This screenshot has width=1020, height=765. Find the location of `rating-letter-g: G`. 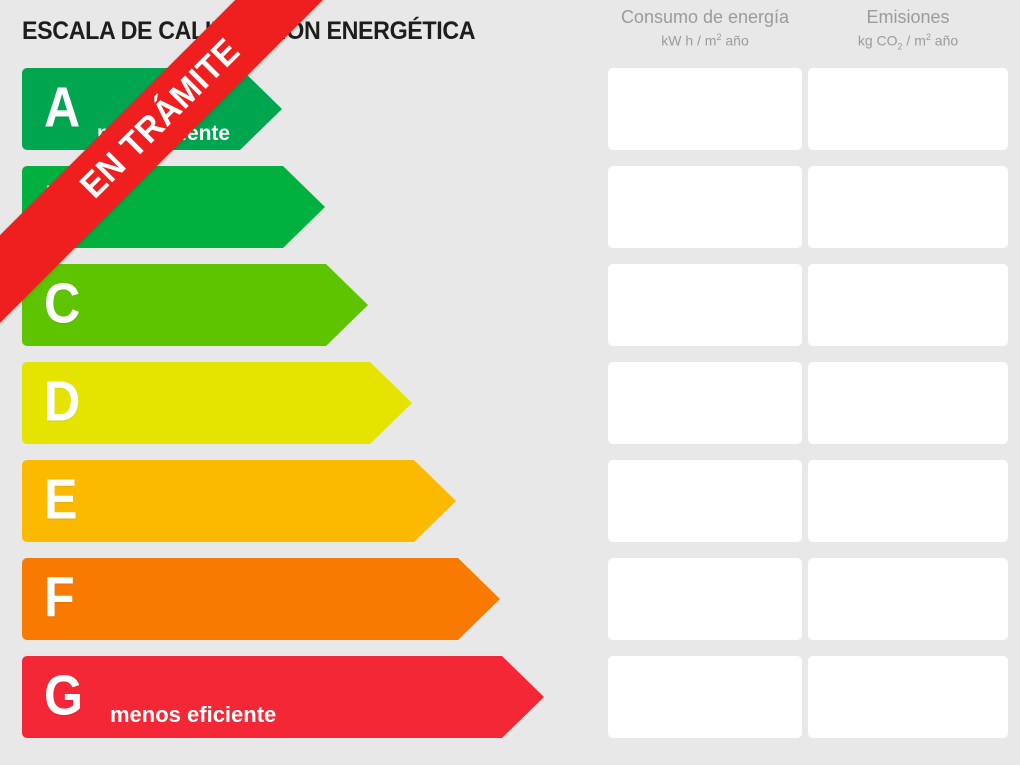

rating-letter-g: G is located at coordinates (64, 695).